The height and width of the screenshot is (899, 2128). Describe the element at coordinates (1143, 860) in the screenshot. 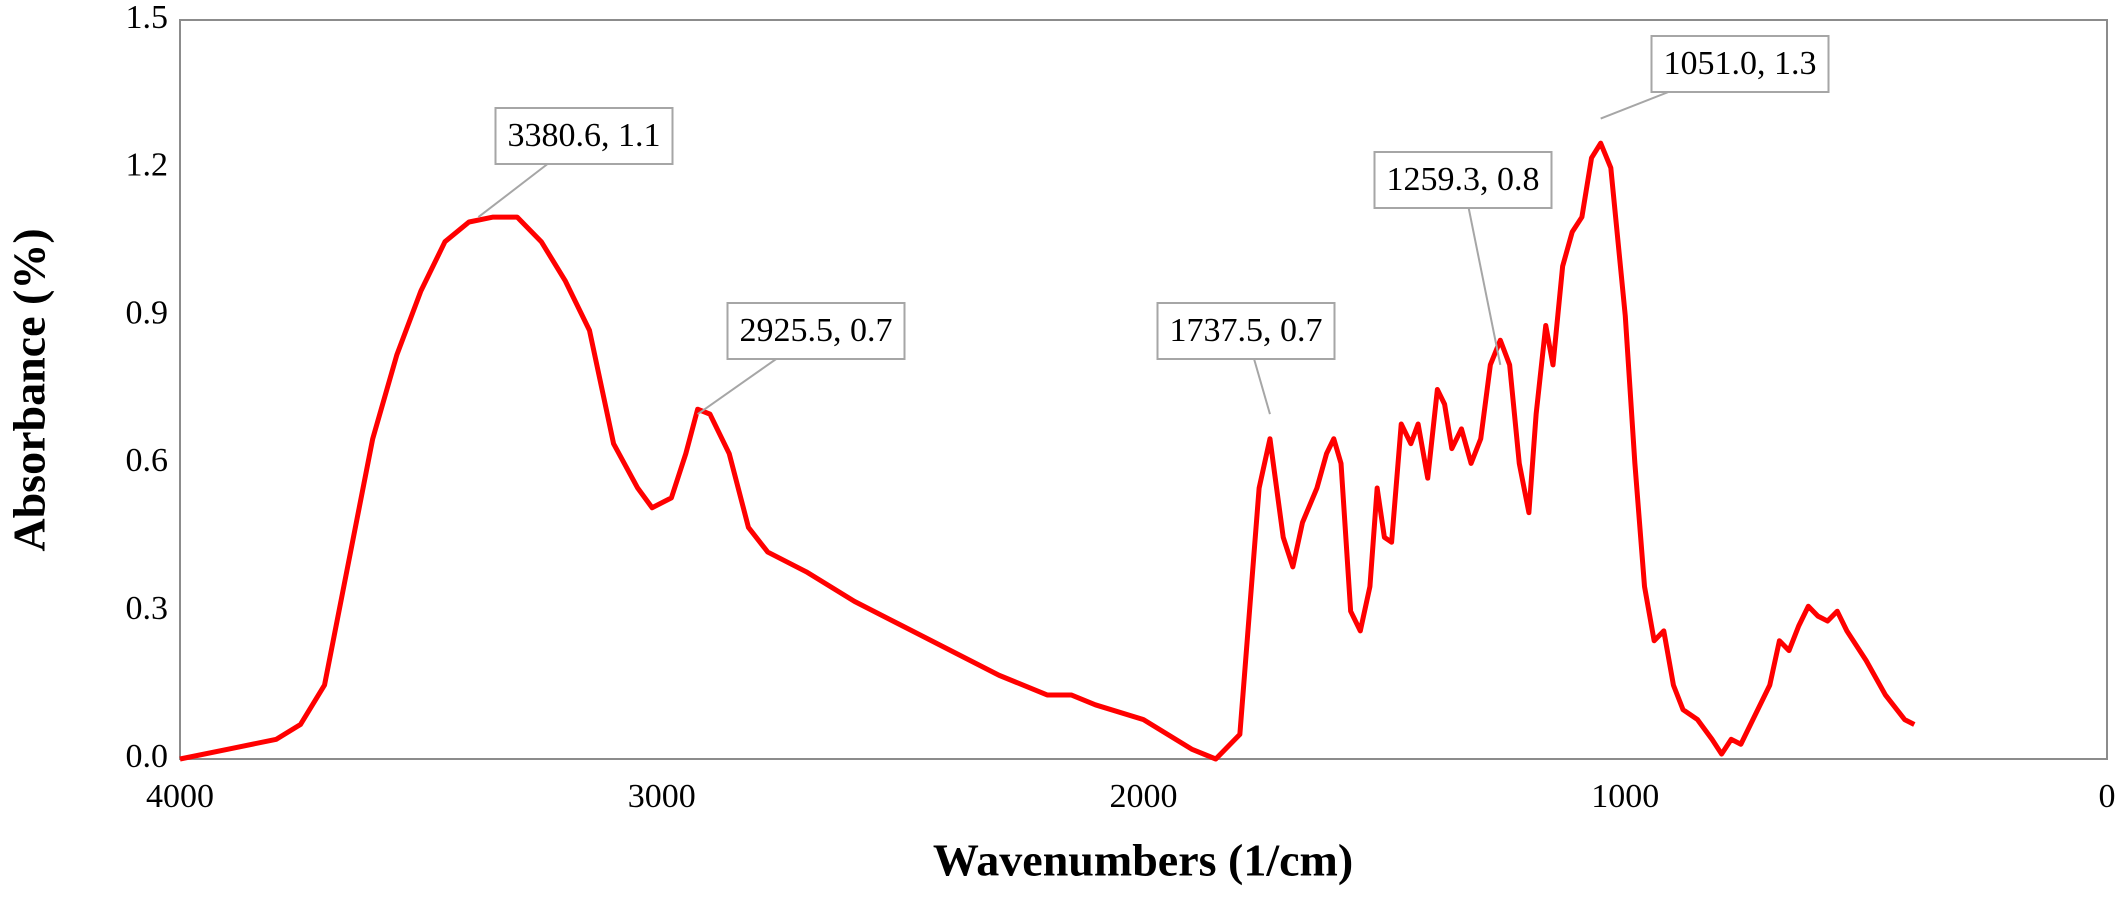

I see `x-axis-title: Wavenumbers (1/cm)` at that location.